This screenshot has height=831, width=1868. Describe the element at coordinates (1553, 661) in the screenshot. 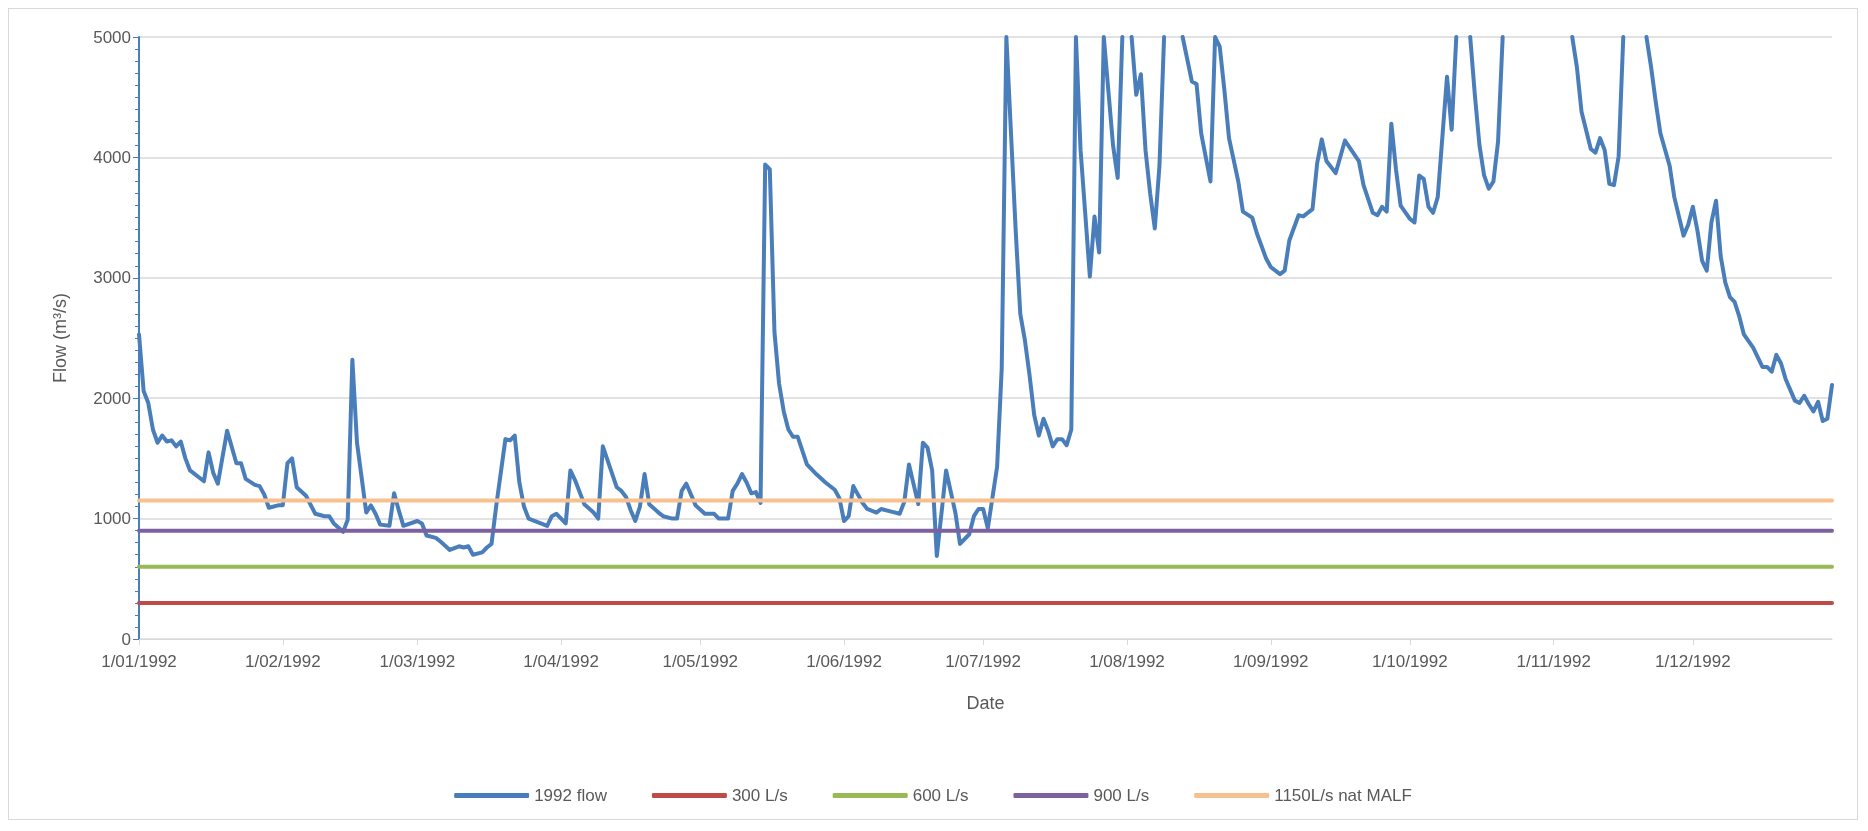

I see `x-tick-label: 1/11/1992` at that location.